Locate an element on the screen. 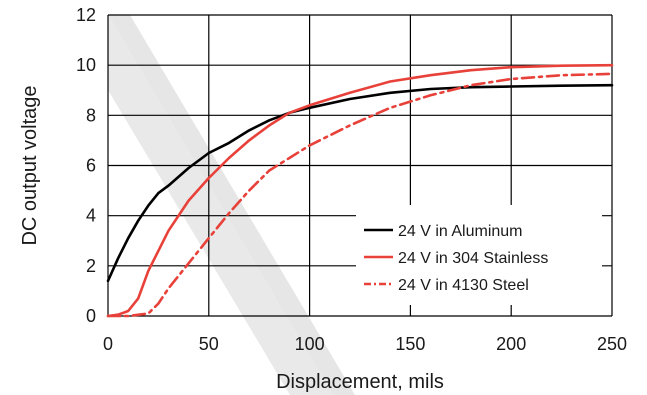  x-axis-label: Displacement, mils is located at coordinates (360, 382).